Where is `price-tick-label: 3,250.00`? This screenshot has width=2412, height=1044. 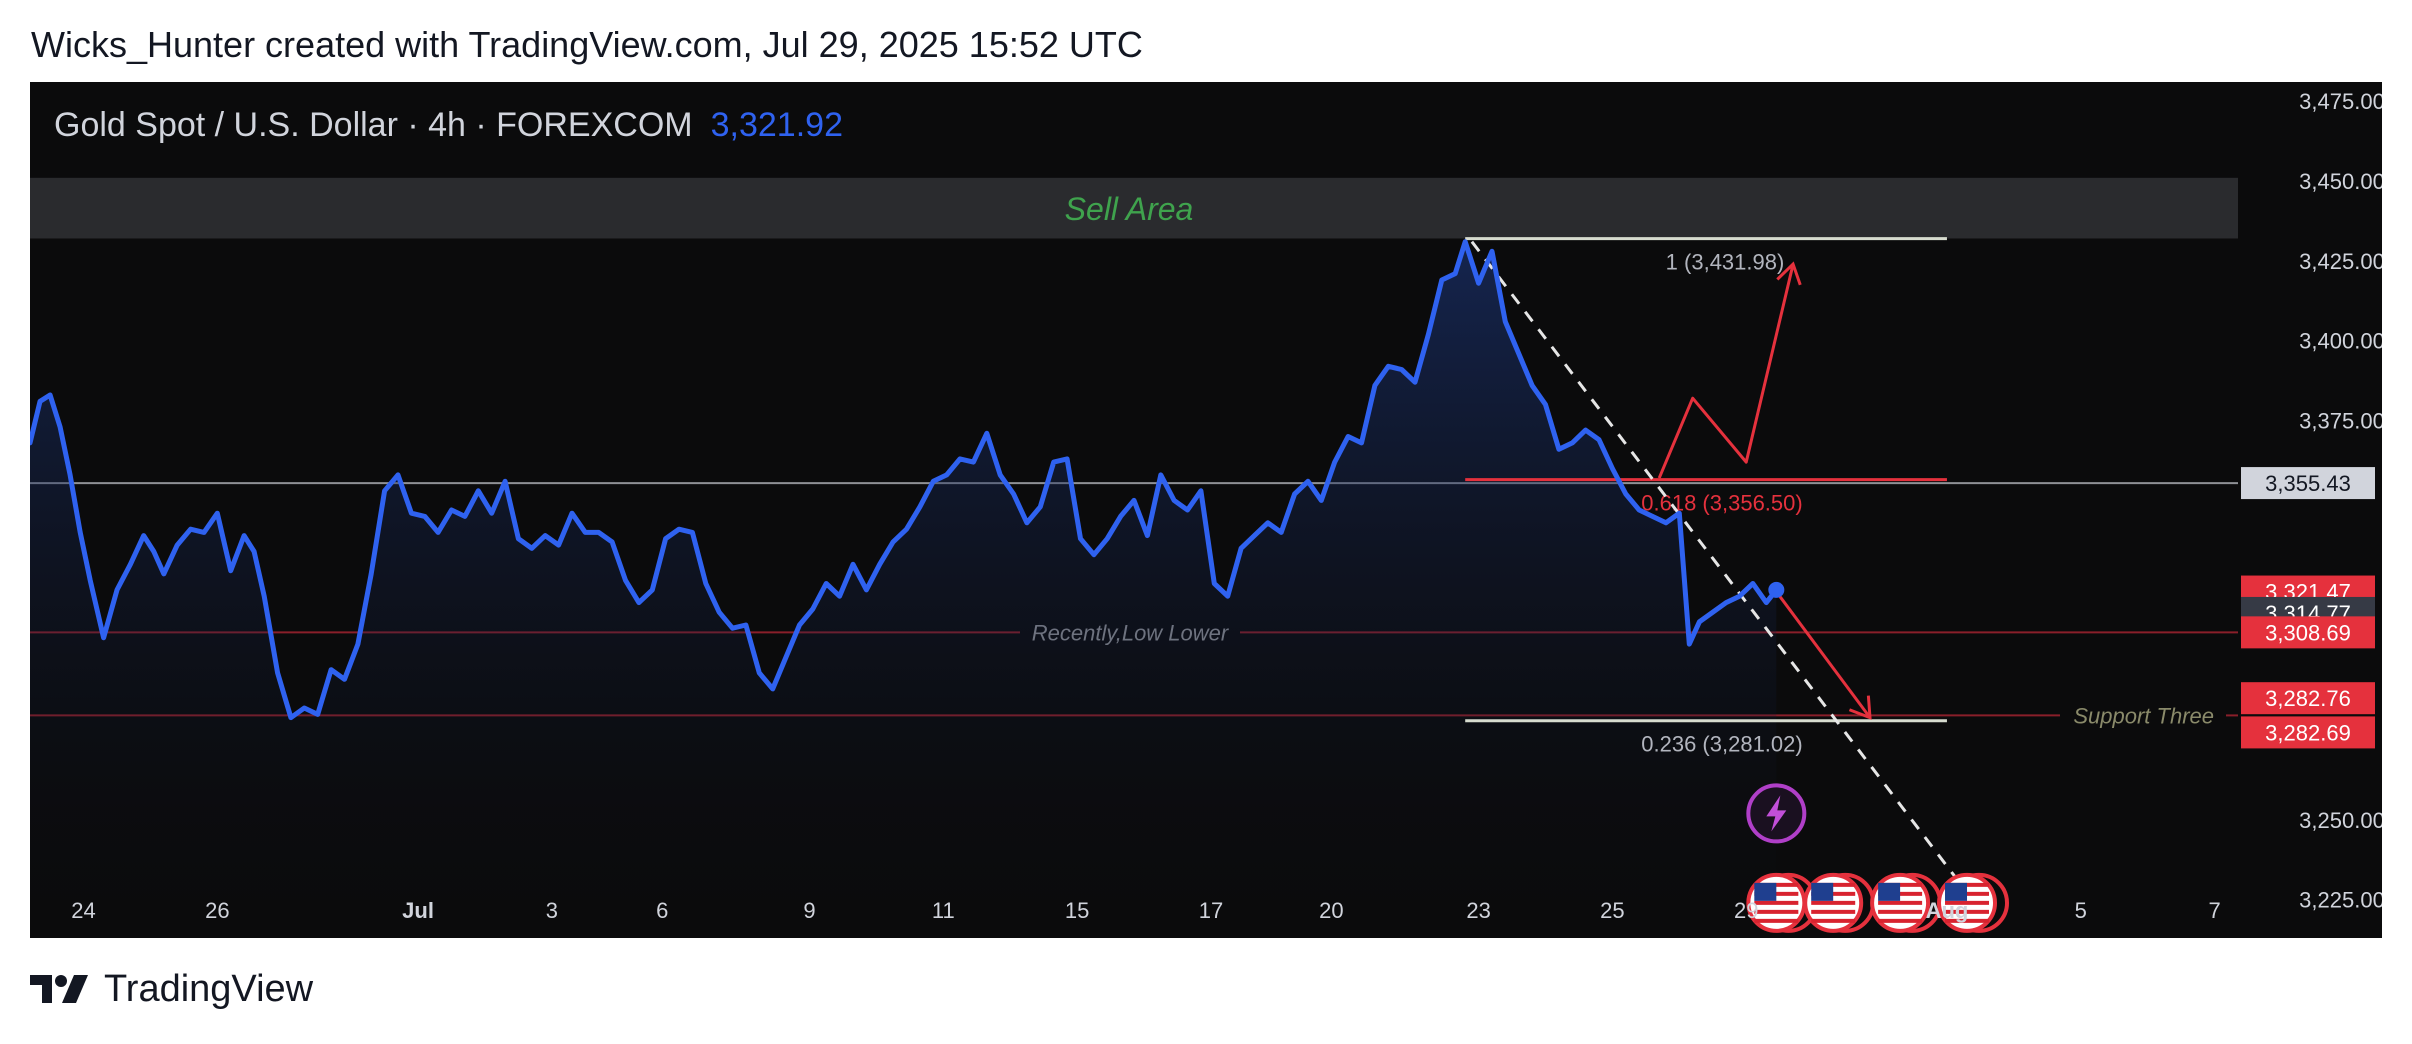
price-tick-label: 3,250.00 is located at coordinates (2340, 820).